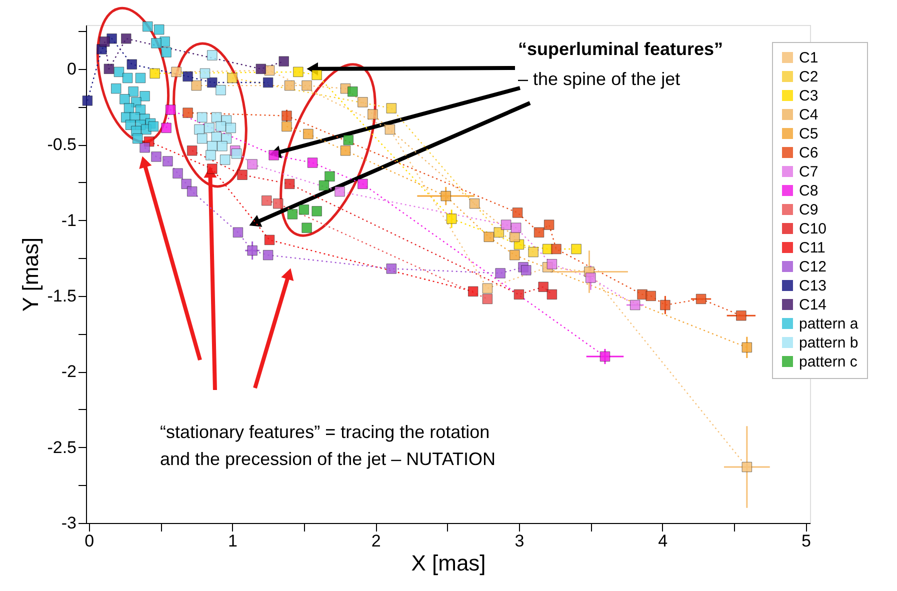 The image size is (897, 591). Describe the element at coordinates (808, 153) in the screenshot. I see `legend-label: C6` at that location.